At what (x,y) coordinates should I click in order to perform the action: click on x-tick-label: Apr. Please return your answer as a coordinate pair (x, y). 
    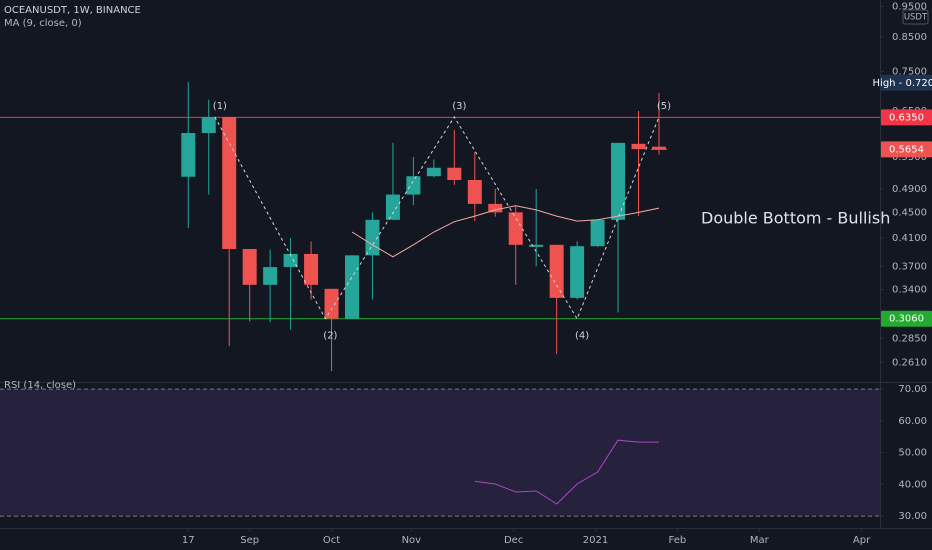
    Looking at the image, I should click on (862, 540).